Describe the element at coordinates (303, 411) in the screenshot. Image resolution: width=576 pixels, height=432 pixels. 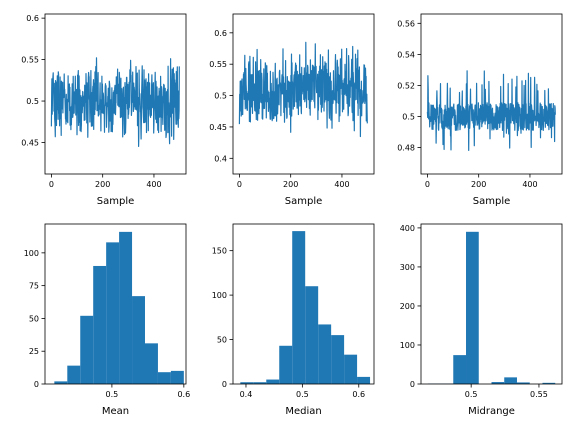
I see `x-axis-label: Median` at that location.